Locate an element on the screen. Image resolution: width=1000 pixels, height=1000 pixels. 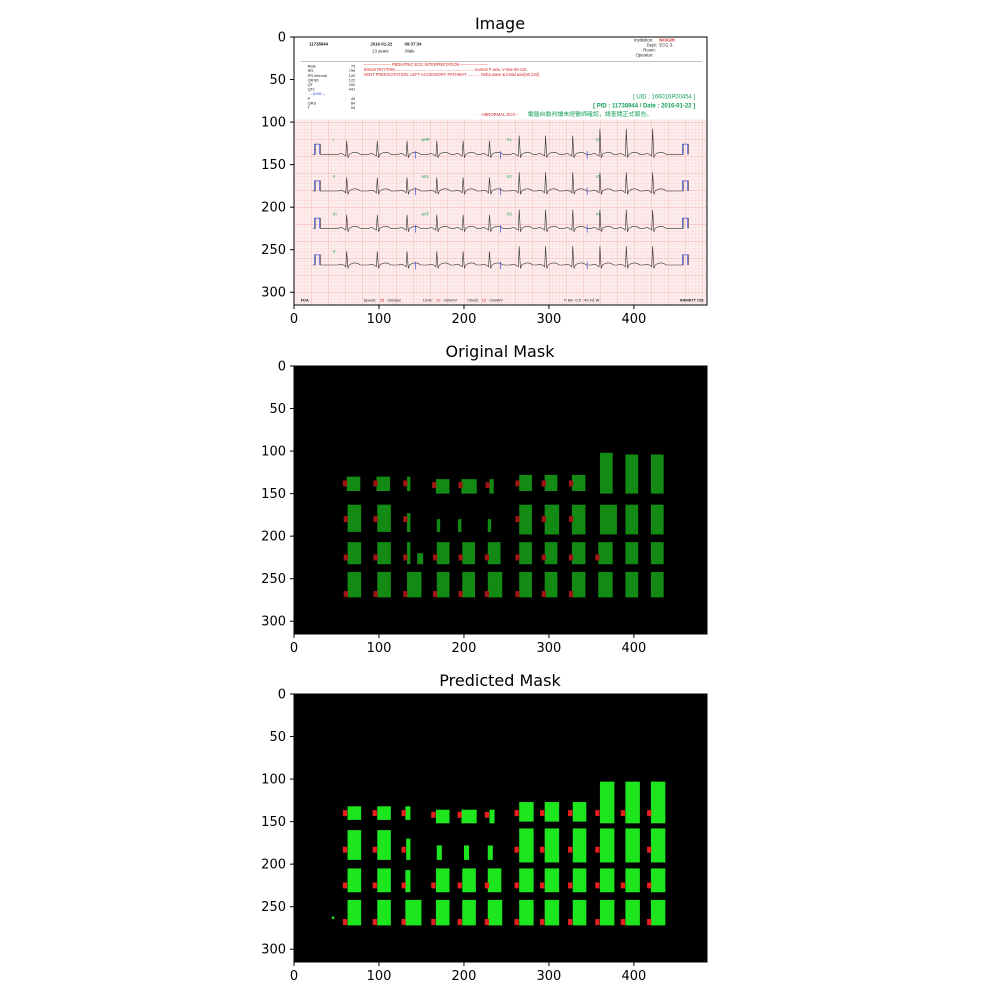
x-tick-label: 300 is located at coordinates (549, 648).